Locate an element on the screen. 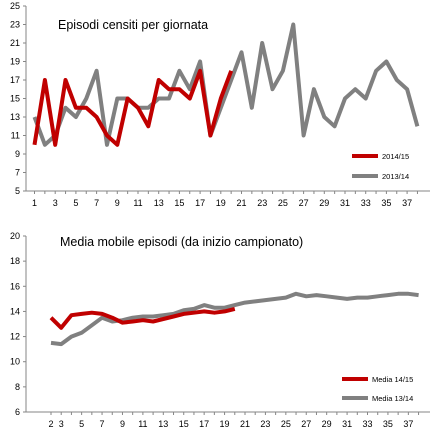 Image resolution: width=438 pixels, height=444 pixels. chart2-x-tick-label: 13 is located at coordinates (163, 424).